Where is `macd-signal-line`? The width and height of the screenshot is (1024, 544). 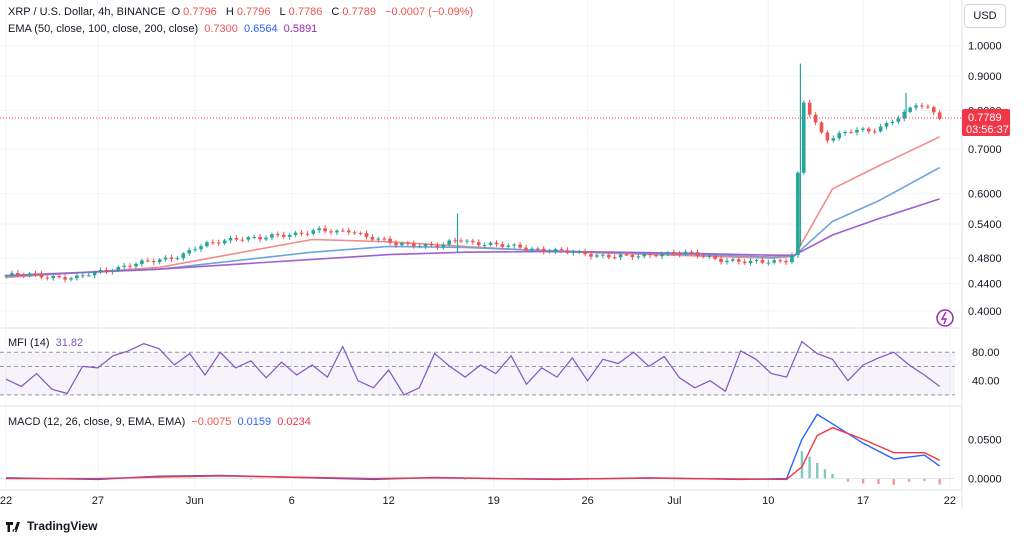
macd-signal-line is located at coordinates (473, 453).